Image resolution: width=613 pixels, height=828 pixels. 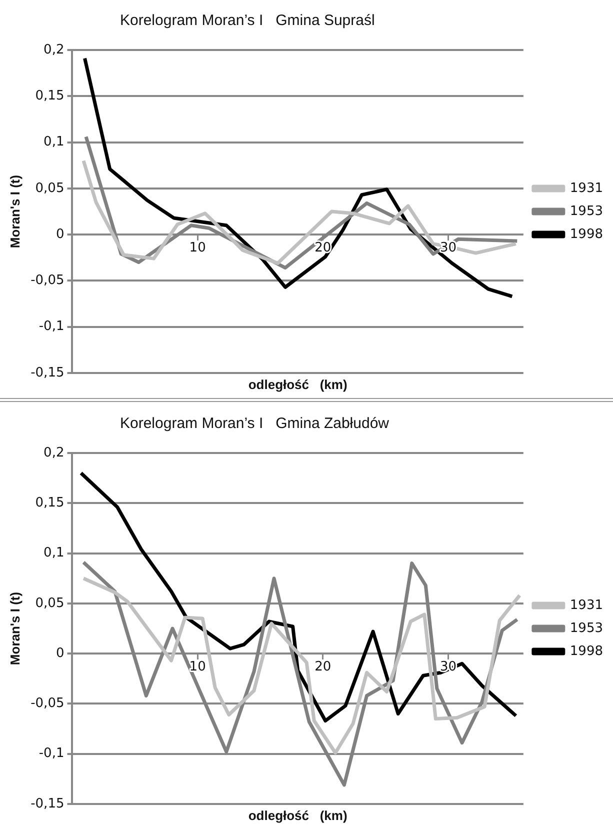 I want to click on chart-title: Korelogram Moran’s I Gmina Supraśl, so click(x=247, y=20).